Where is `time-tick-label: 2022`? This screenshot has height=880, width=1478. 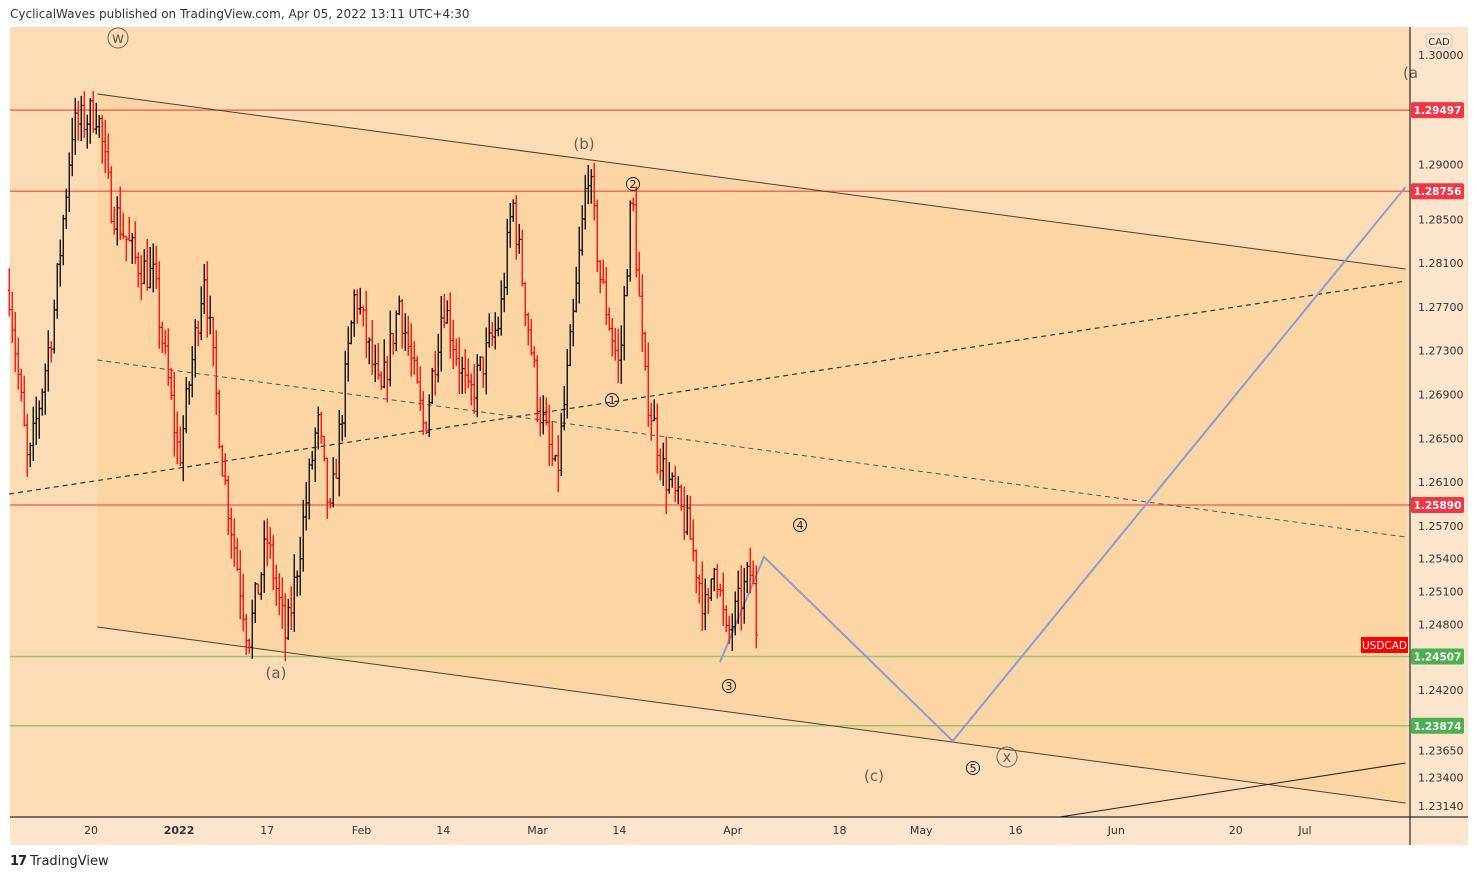 time-tick-label: 2022 is located at coordinates (179, 830).